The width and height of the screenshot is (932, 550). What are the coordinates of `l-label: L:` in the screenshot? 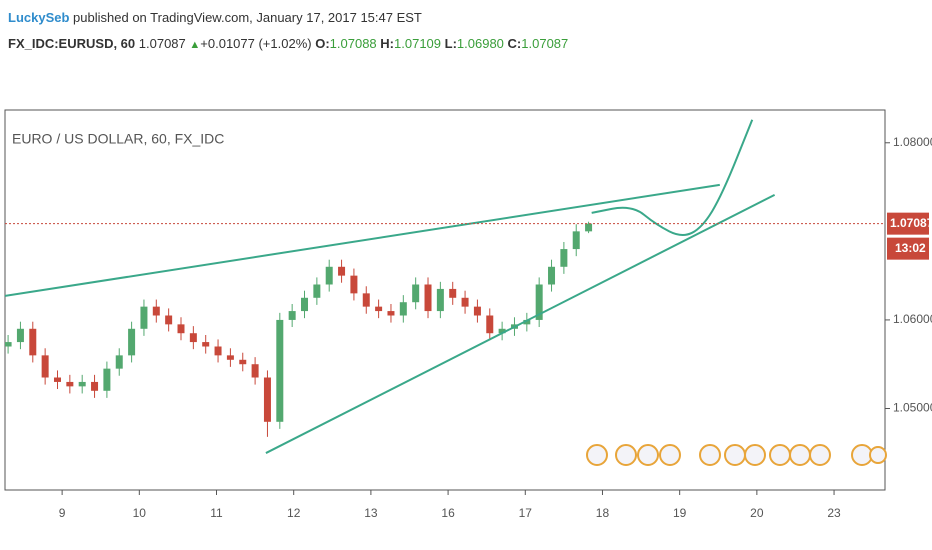 It's located at (450, 43).